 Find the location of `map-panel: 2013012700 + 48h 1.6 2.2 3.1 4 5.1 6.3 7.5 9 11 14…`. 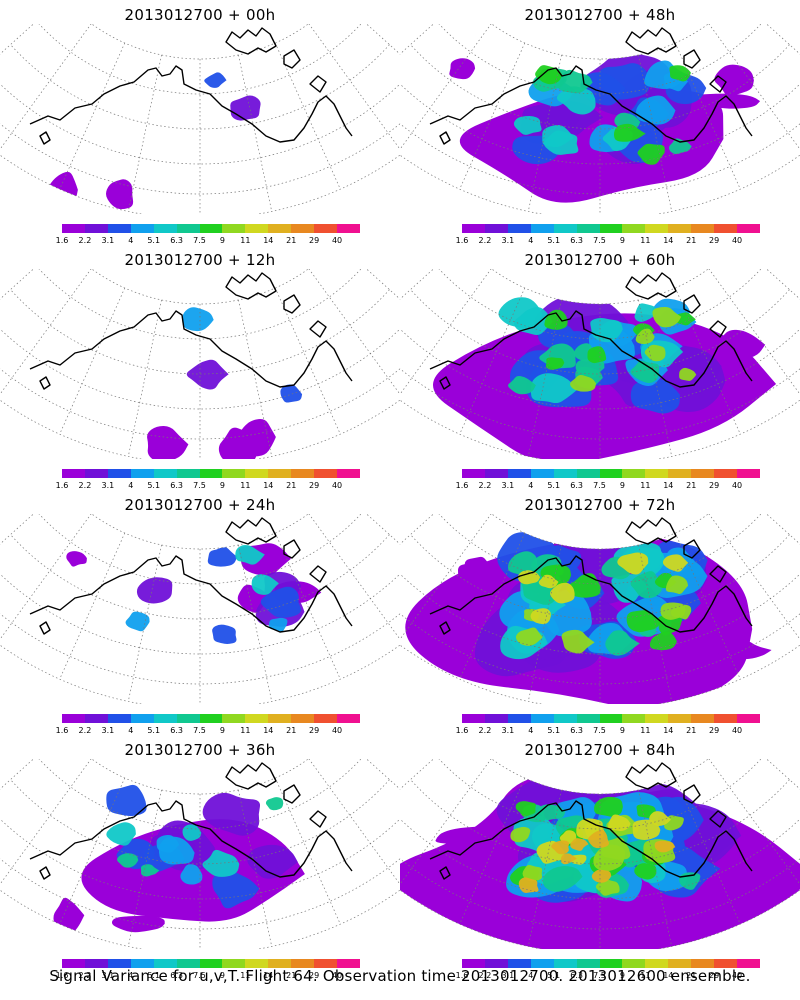

map-panel: 2013012700 + 48h 1.6 2.2 3.1 4 5.1 6.3 7.5 9 11 14… is located at coordinates (600, 122).